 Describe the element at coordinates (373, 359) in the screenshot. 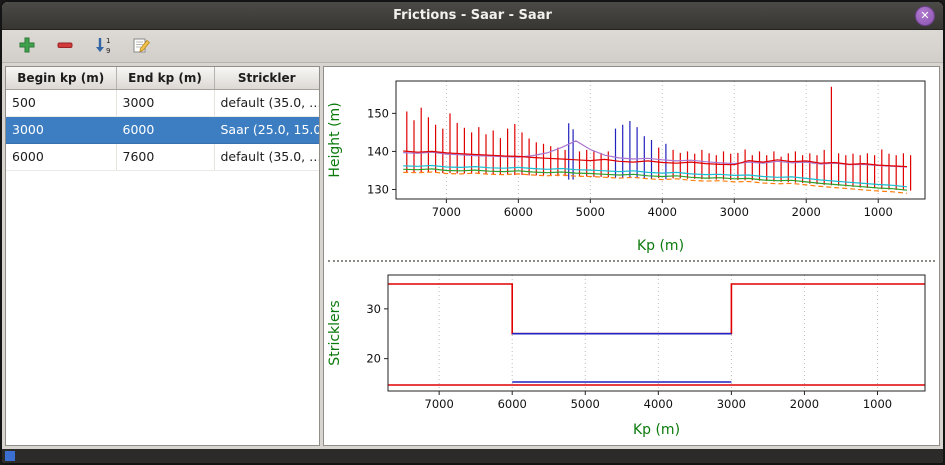

I see `svg-text: 20` at that location.